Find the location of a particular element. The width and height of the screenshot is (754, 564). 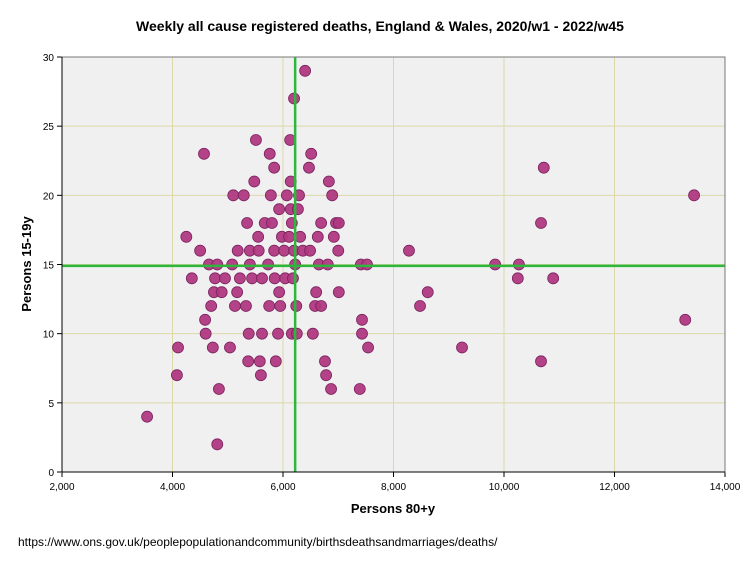

x-tick-label: 2,000 is located at coordinates (61, 487).